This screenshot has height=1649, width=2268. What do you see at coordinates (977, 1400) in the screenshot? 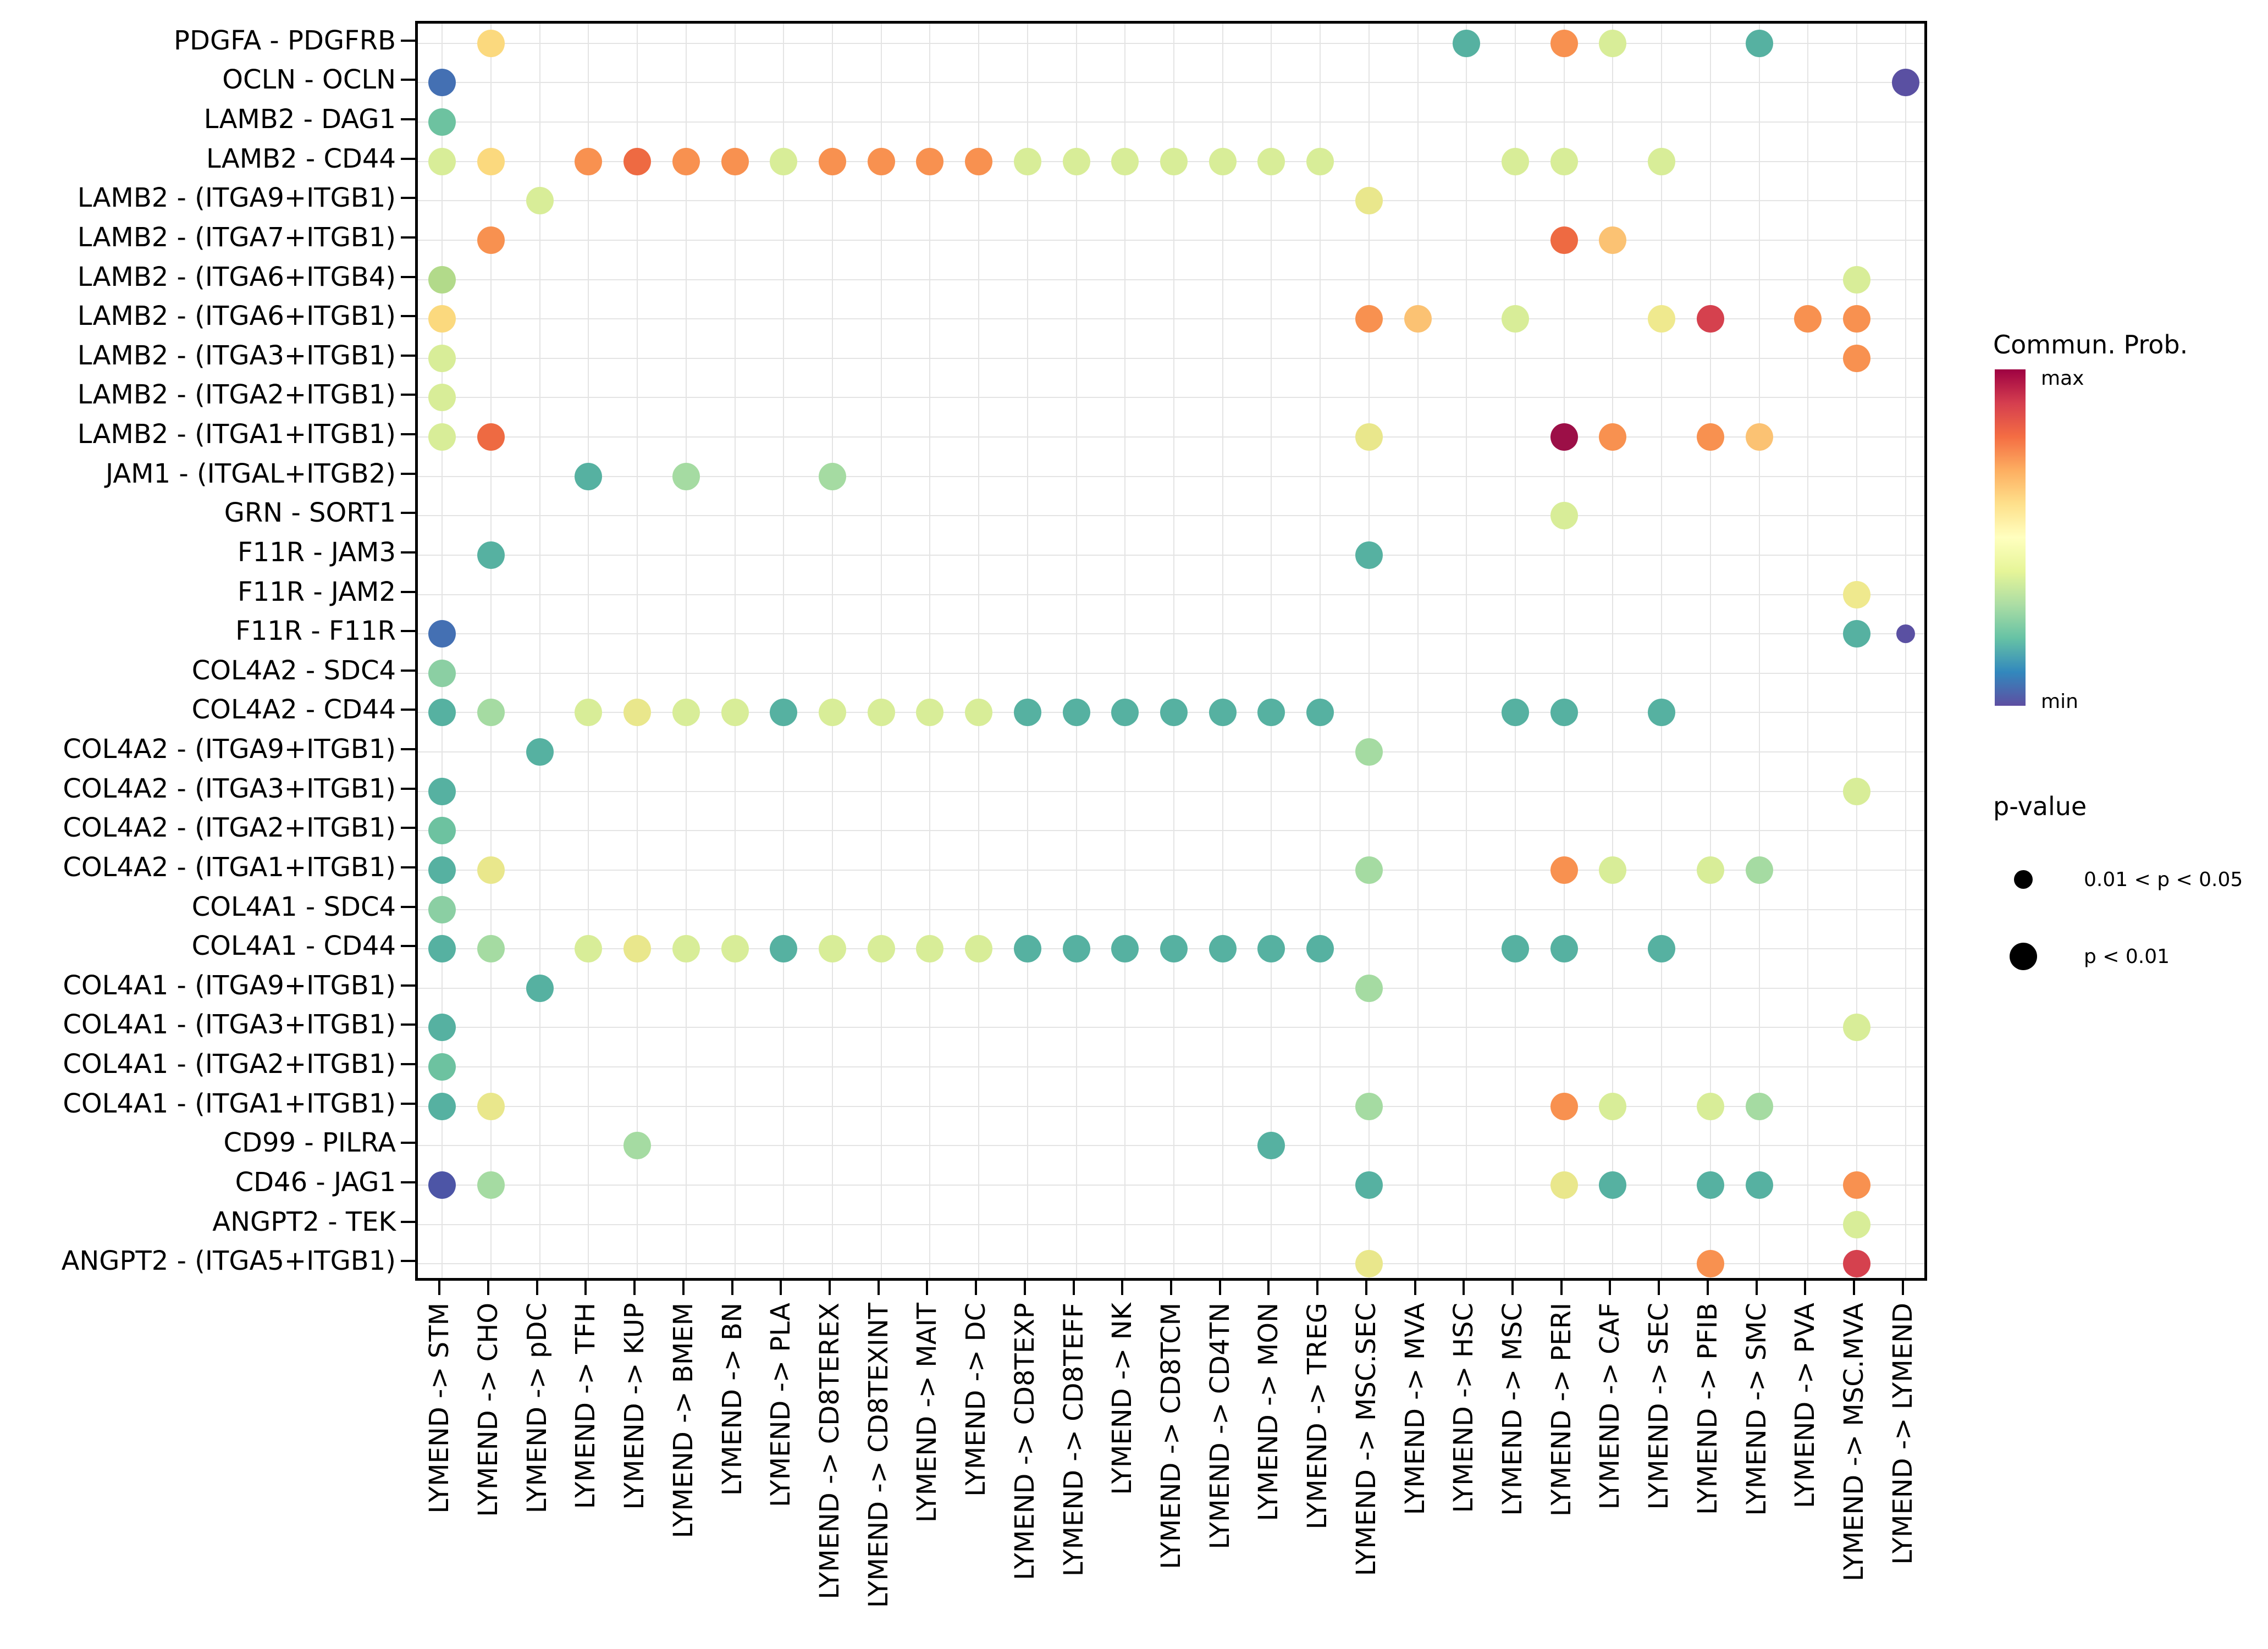
I see `x-axis-label: LYMEND -> DC` at bounding box center [977, 1400].